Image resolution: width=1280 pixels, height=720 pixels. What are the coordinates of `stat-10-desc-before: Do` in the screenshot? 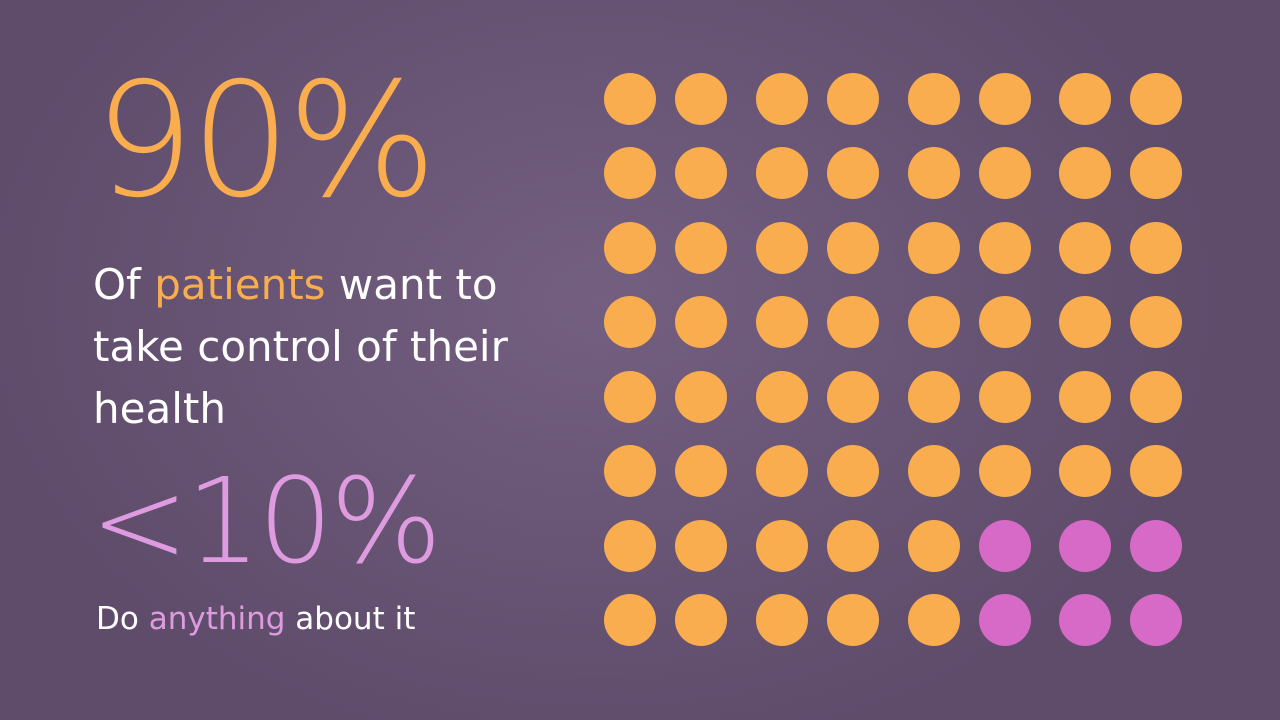 It's located at (122, 619).